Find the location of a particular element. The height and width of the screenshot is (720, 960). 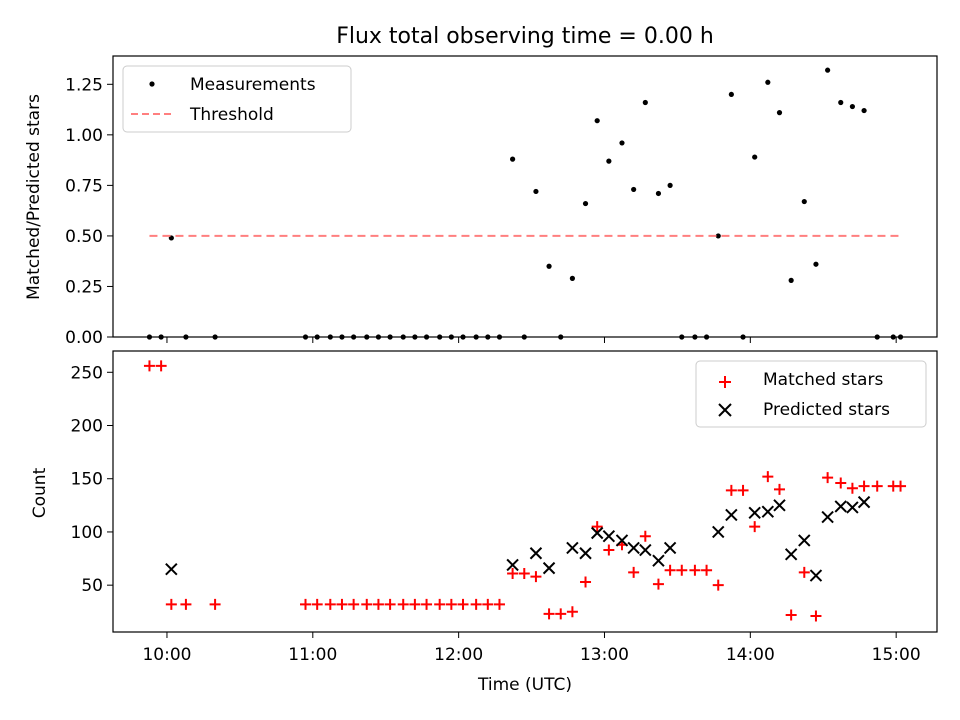

ratio-y-tick-label: 0.75 is located at coordinates (84, 186).